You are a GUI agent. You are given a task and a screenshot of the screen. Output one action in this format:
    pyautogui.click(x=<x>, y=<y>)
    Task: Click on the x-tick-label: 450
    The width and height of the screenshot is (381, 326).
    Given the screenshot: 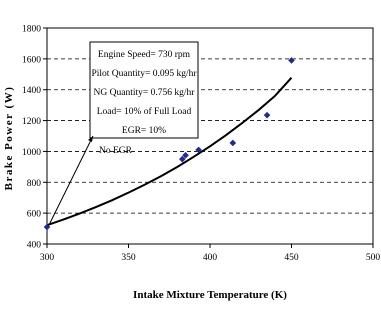 What is the action you would take?
    pyautogui.click(x=291, y=258)
    